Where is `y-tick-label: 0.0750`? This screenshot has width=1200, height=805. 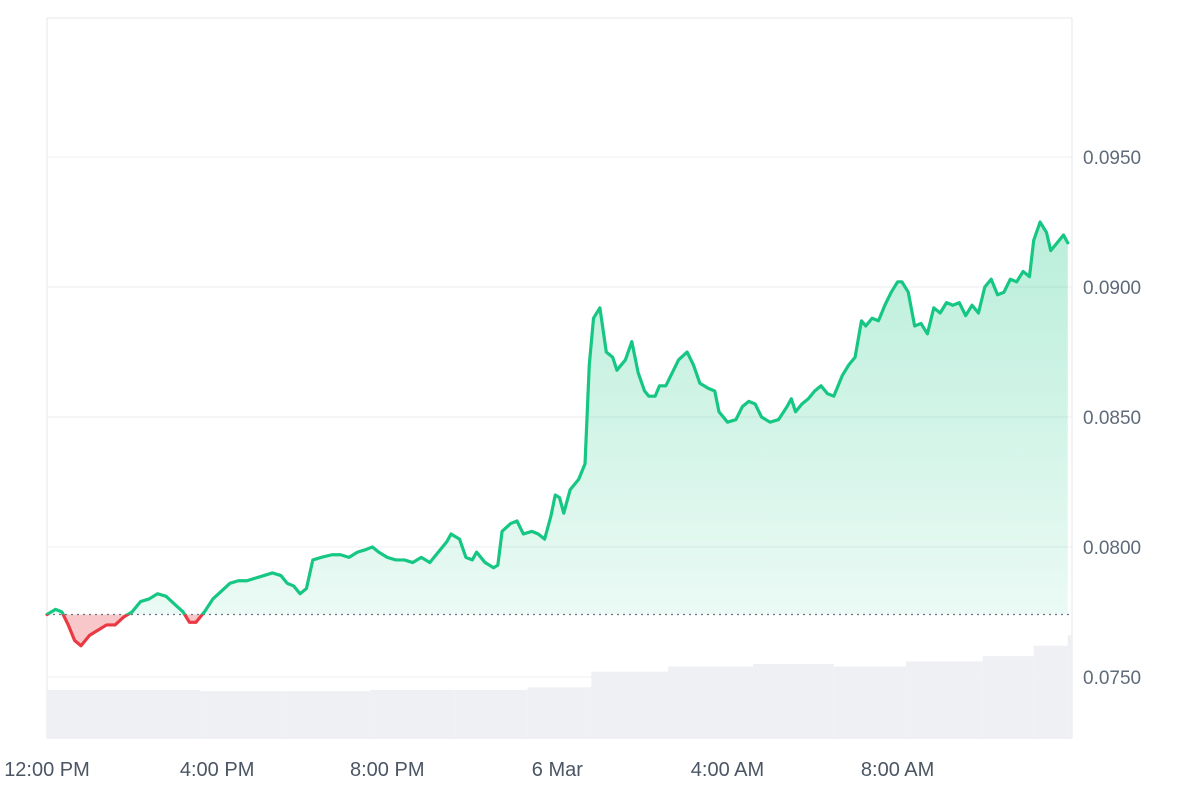 y-tick-label: 0.0750 is located at coordinates (1112, 678).